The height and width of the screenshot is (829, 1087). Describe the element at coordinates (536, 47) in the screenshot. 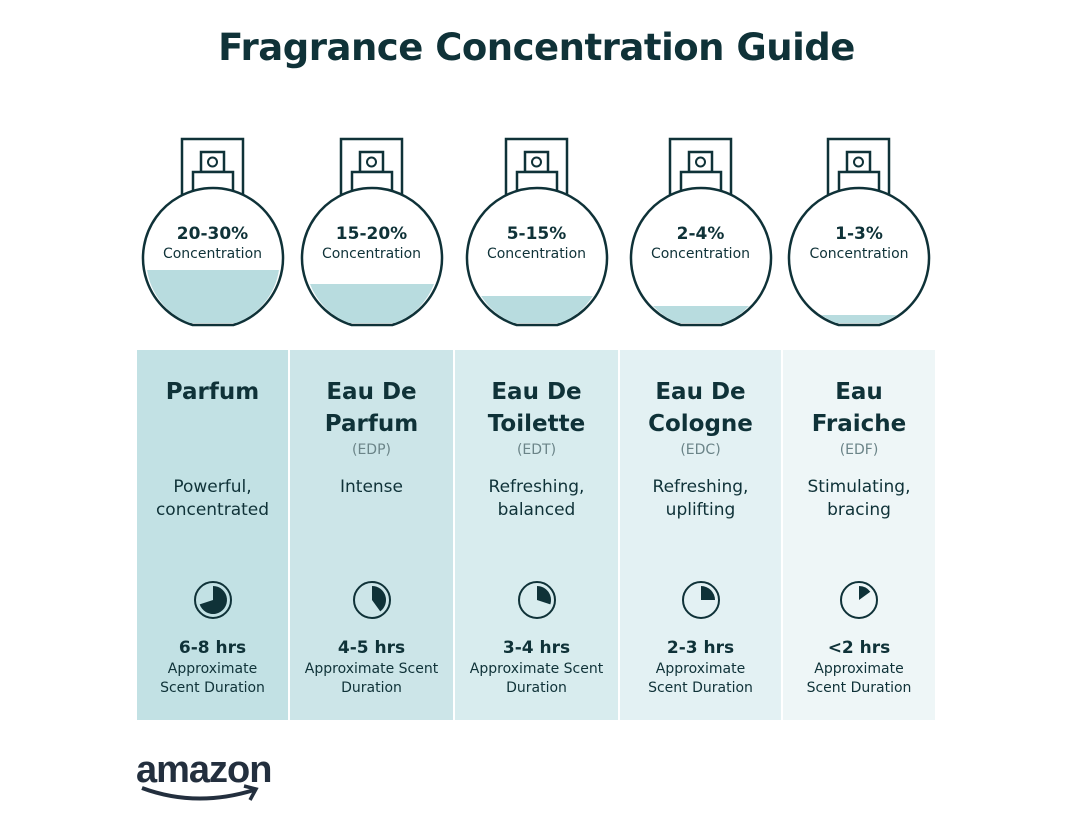

I see `page-title: Fragrance Concentration Guide` at that location.